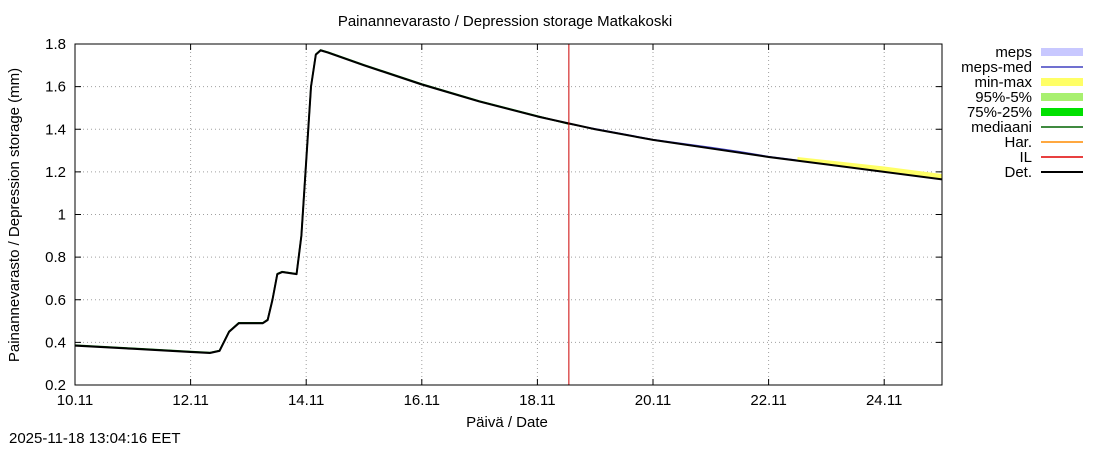 The width and height of the screenshot is (1100, 450). What do you see at coordinates (55, 257) in the screenshot?
I see `y-tick-label: 0.8` at bounding box center [55, 257].